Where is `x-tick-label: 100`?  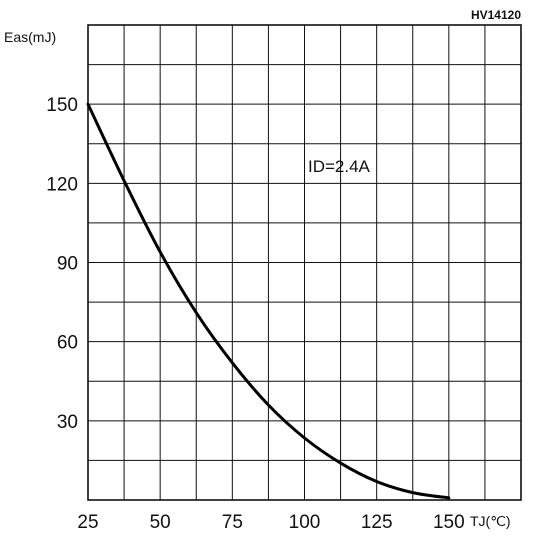
x-tick-label: 100 is located at coordinates (305, 522).